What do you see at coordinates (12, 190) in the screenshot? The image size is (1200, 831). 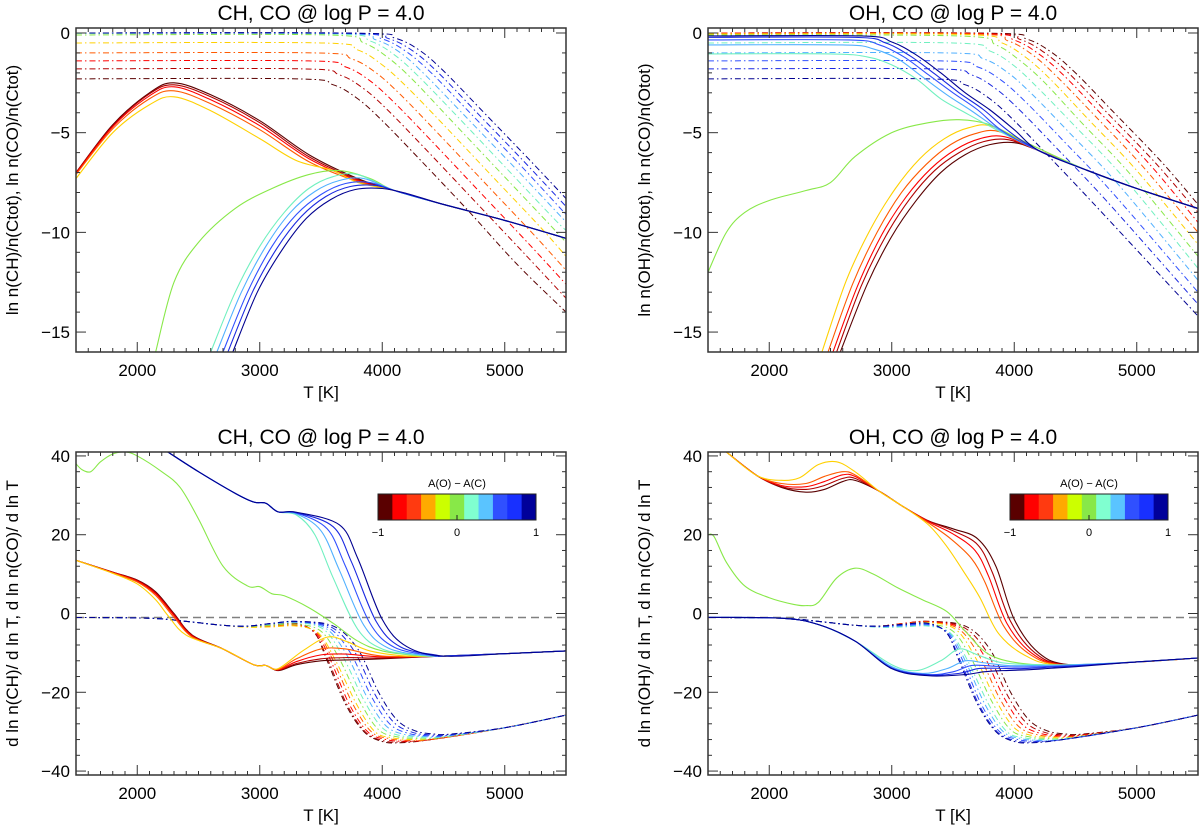 I see `y-axis-label: ln n(CH)/n(Ctot), ln n(CO)/n(Ctot)` at bounding box center [12, 190].